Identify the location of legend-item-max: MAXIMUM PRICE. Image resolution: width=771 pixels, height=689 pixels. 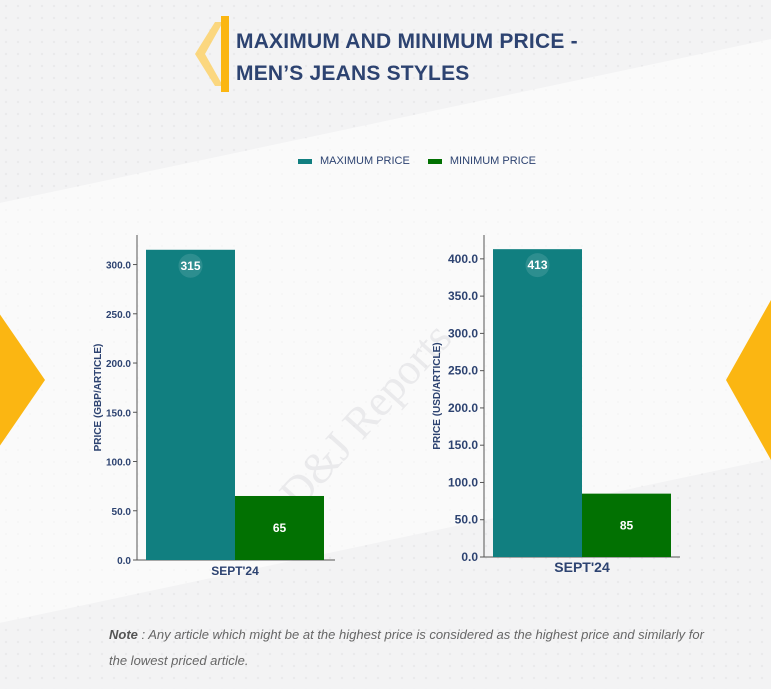
(354, 161).